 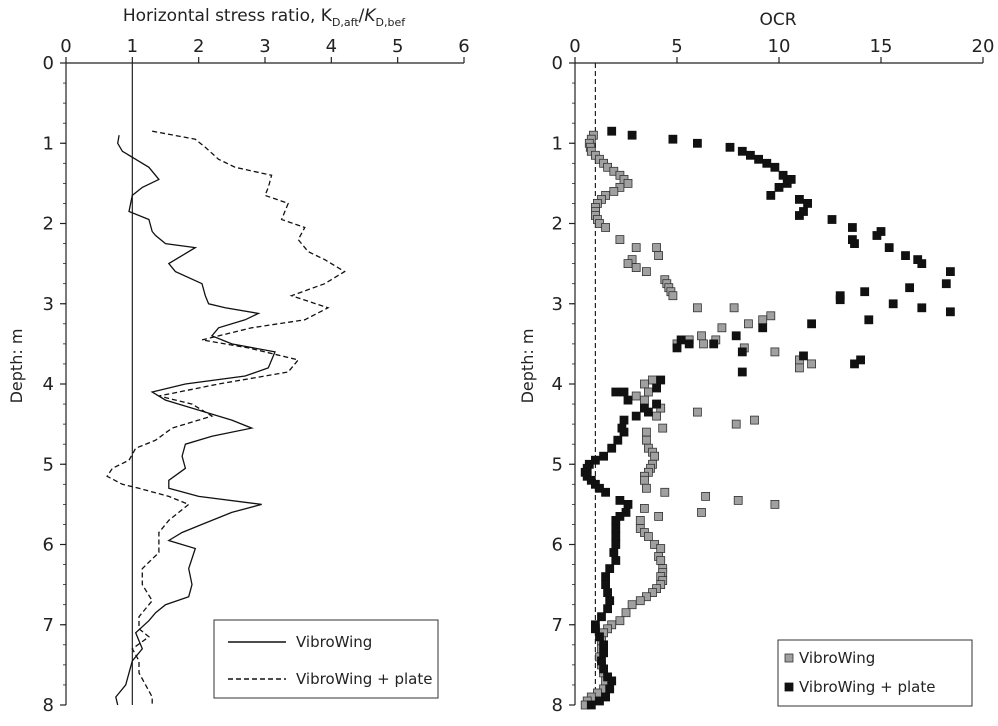 What do you see at coordinates (198, 46) in the screenshot?
I see `x-tick-label: 2` at bounding box center [198, 46].